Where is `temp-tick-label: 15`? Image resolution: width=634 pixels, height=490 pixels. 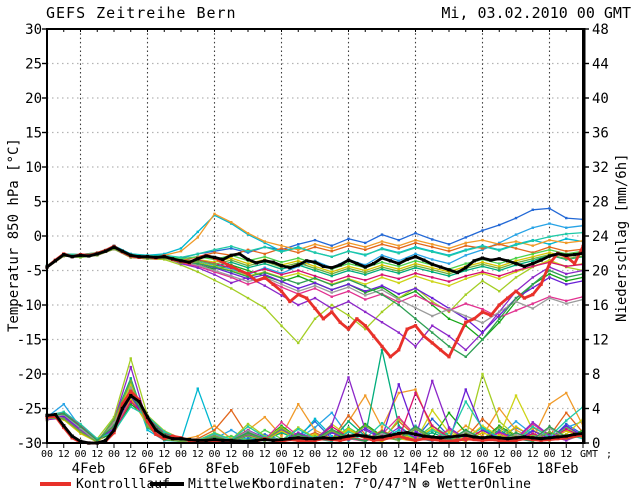 temp-tick-label: 15 is located at coordinates (33, 134).